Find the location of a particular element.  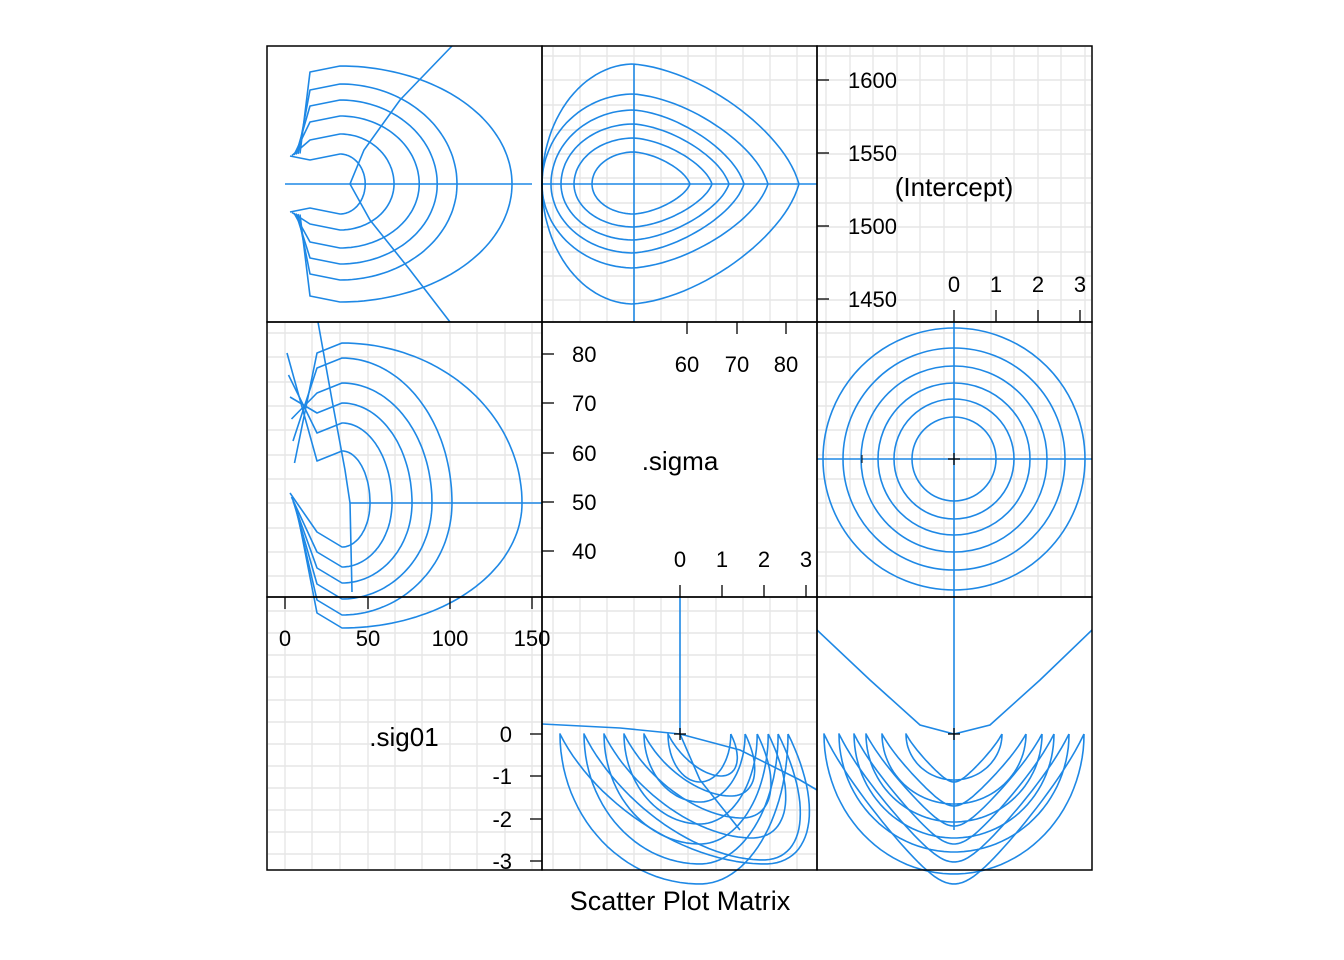

y-tick-label: -3 is located at coordinates (502, 861).